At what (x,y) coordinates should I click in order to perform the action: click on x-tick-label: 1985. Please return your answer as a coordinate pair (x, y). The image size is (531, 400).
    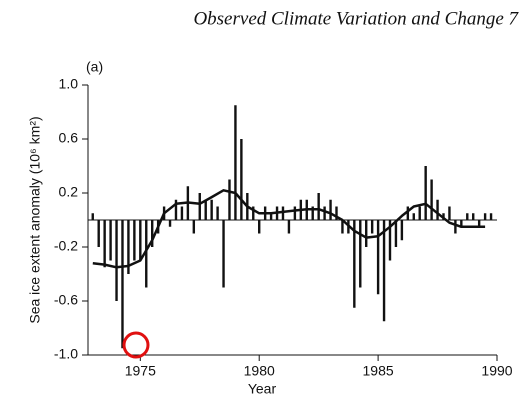
    Looking at the image, I should click on (378, 371).